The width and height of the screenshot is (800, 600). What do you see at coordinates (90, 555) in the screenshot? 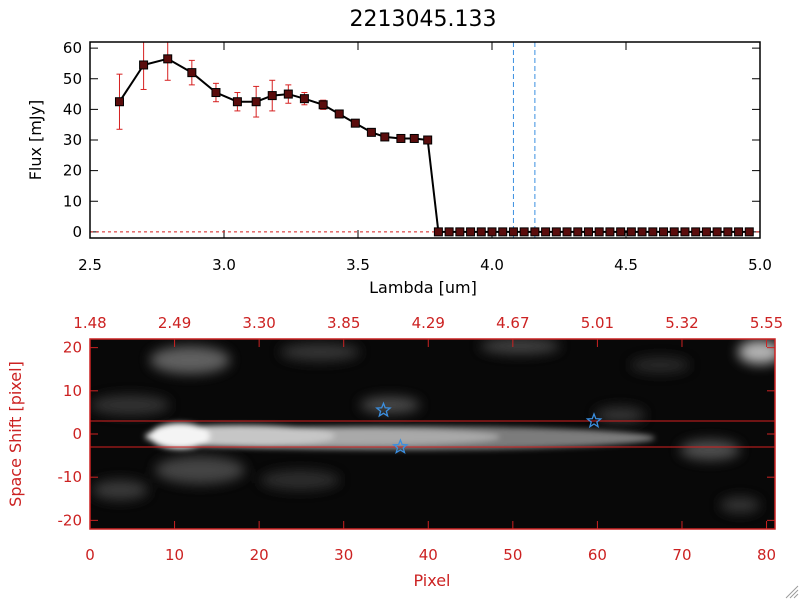
I see `pixel-tick-label: 0` at bounding box center [90, 555].